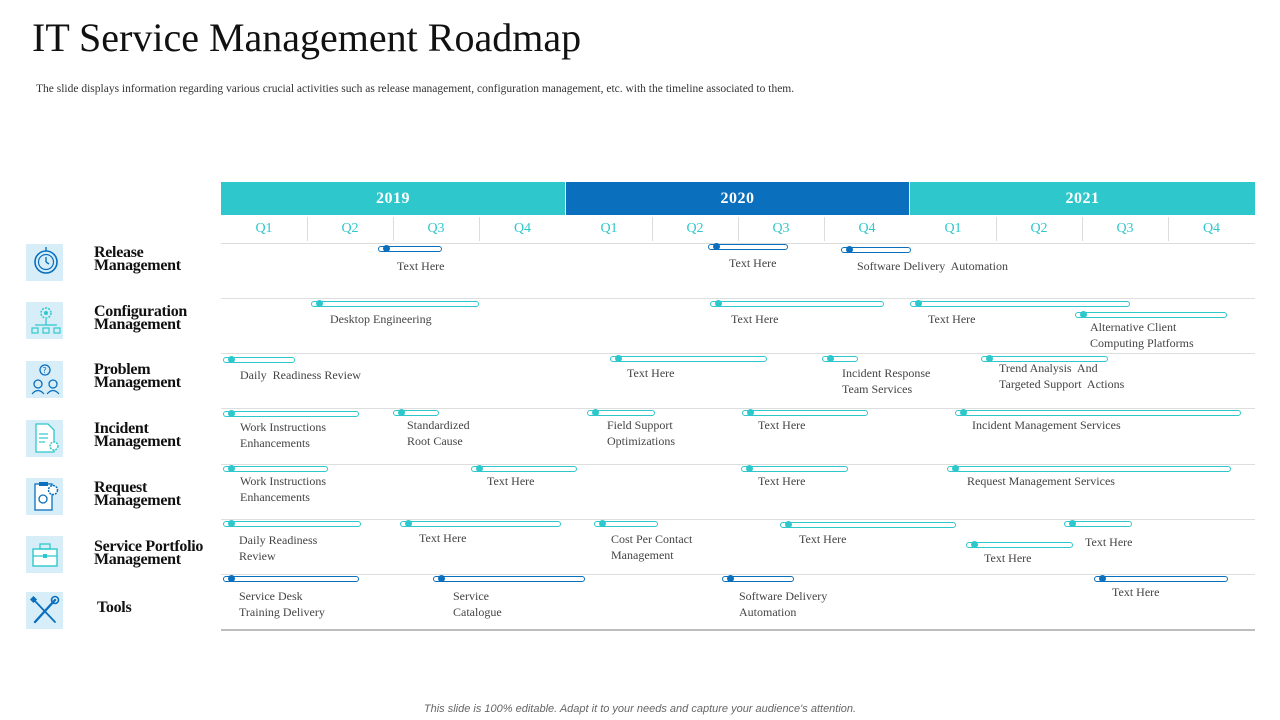  What do you see at coordinates (44, 496) in the screenshot?
I see `clipboard-gear-icon` at bounding box center [44, 496].